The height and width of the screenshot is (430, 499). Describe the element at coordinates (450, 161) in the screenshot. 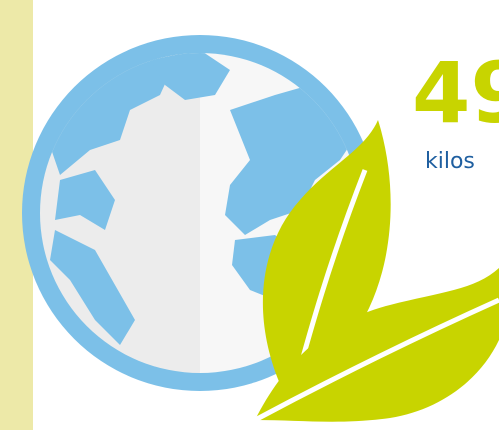

I see `stat-unit: kilos` at that location.